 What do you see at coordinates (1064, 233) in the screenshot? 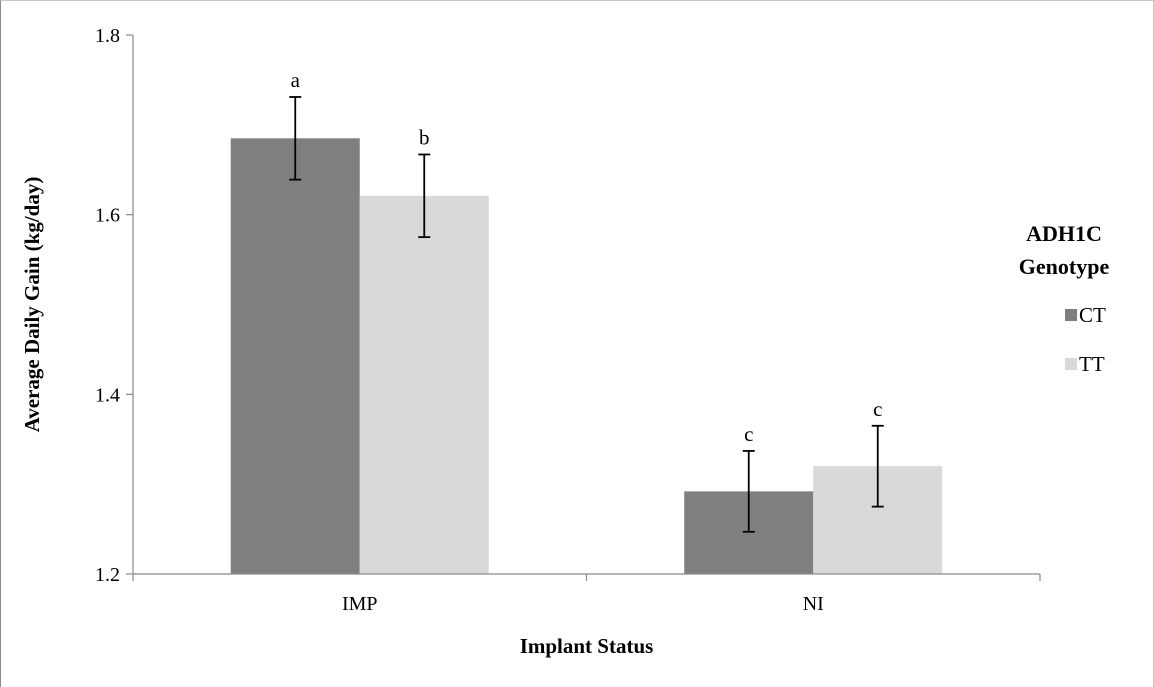
I see `legend-title-line-1: ADH1C` at bounding box center [1064, 233].